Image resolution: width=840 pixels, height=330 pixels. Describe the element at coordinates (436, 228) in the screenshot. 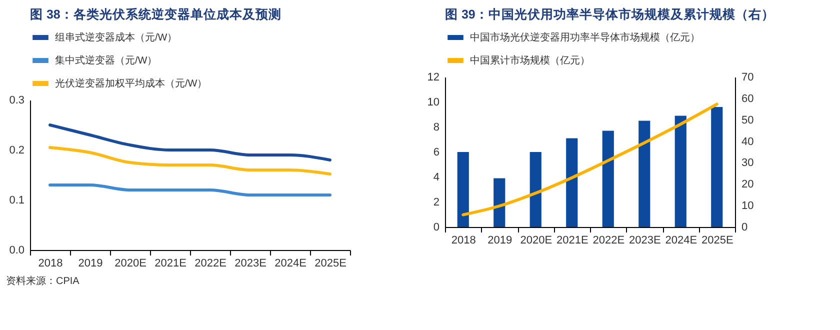

I see `y-tick-label: 0` at that location.